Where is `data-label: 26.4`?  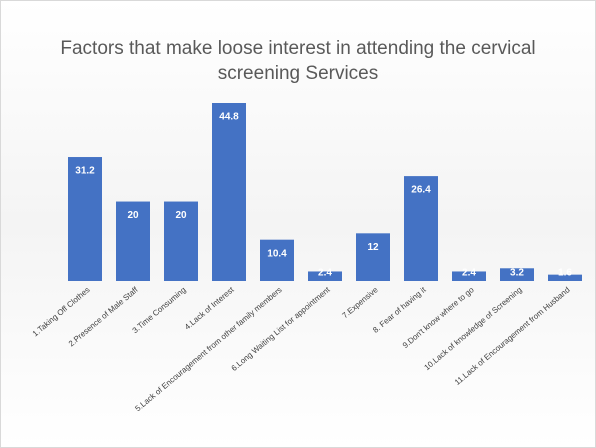 data-label: 26.4 is located at coordinates (421, 190).